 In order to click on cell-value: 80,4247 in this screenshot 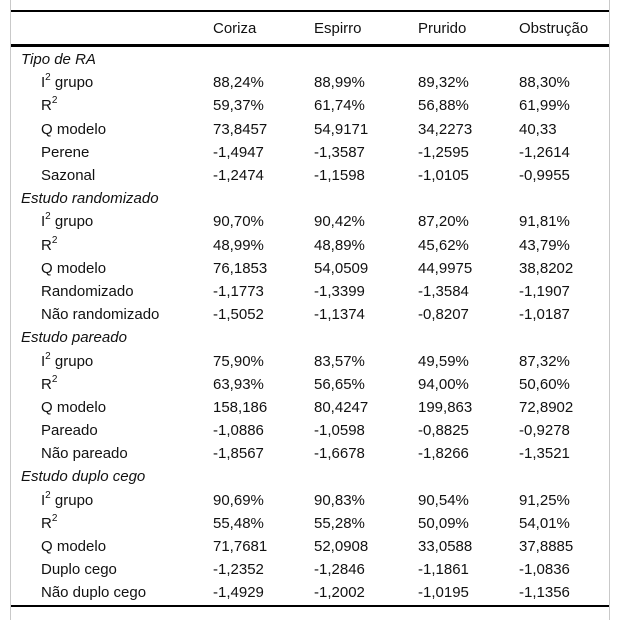, I will do `click(341, 407)`.